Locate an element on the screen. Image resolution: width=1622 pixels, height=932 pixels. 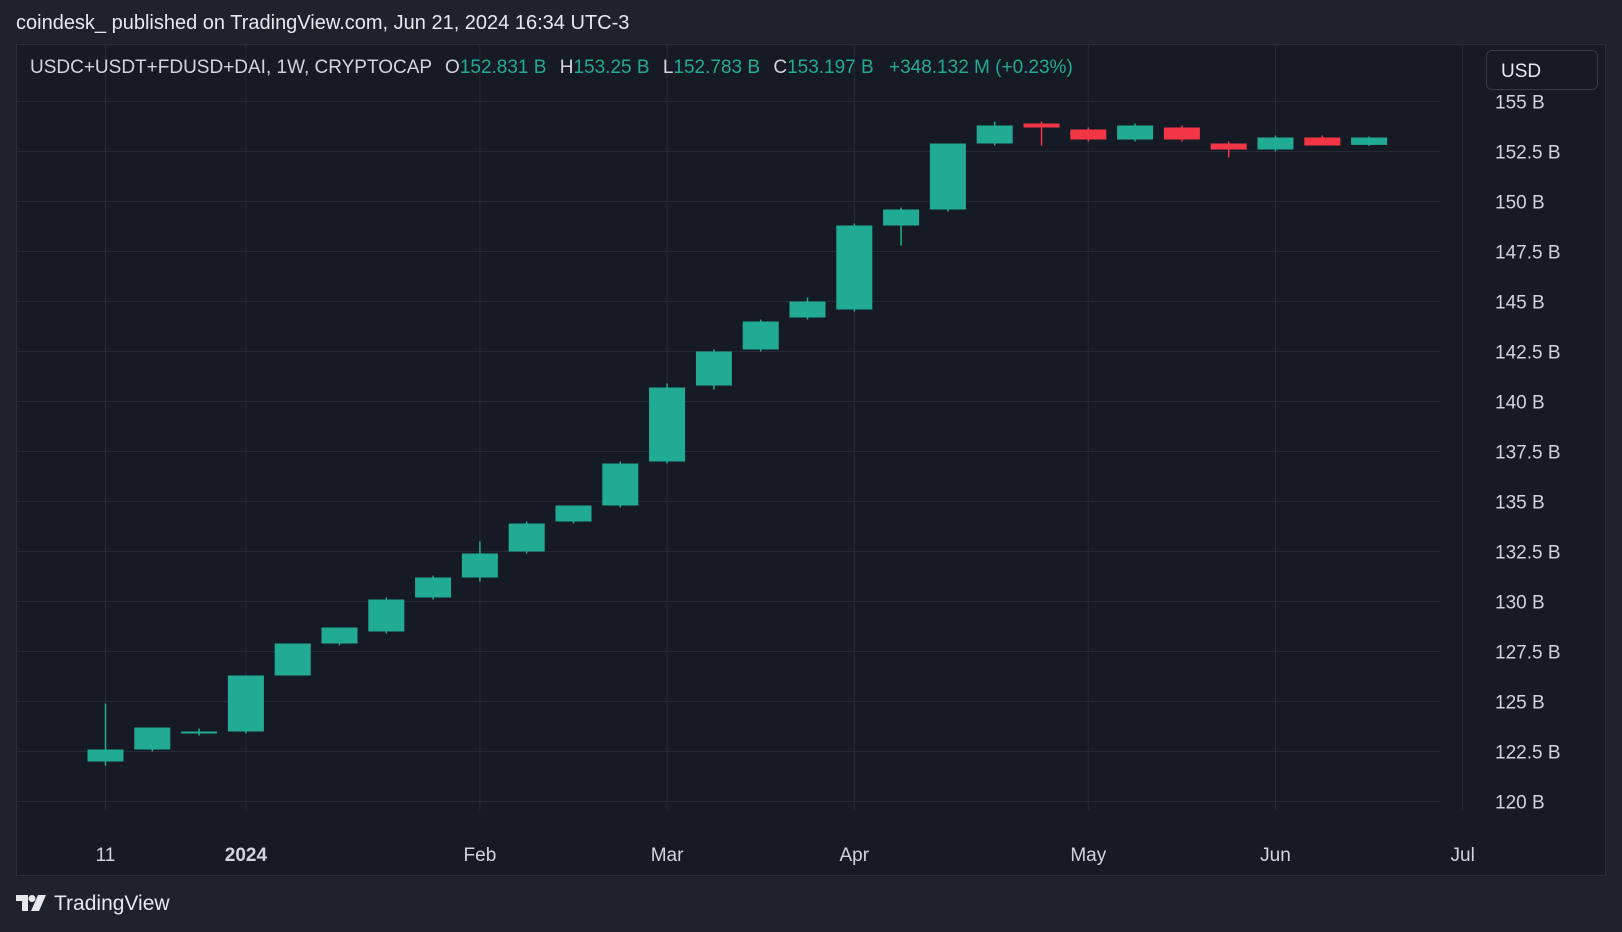
x-tick-label: Jun is located at coordinates (1275, 855).